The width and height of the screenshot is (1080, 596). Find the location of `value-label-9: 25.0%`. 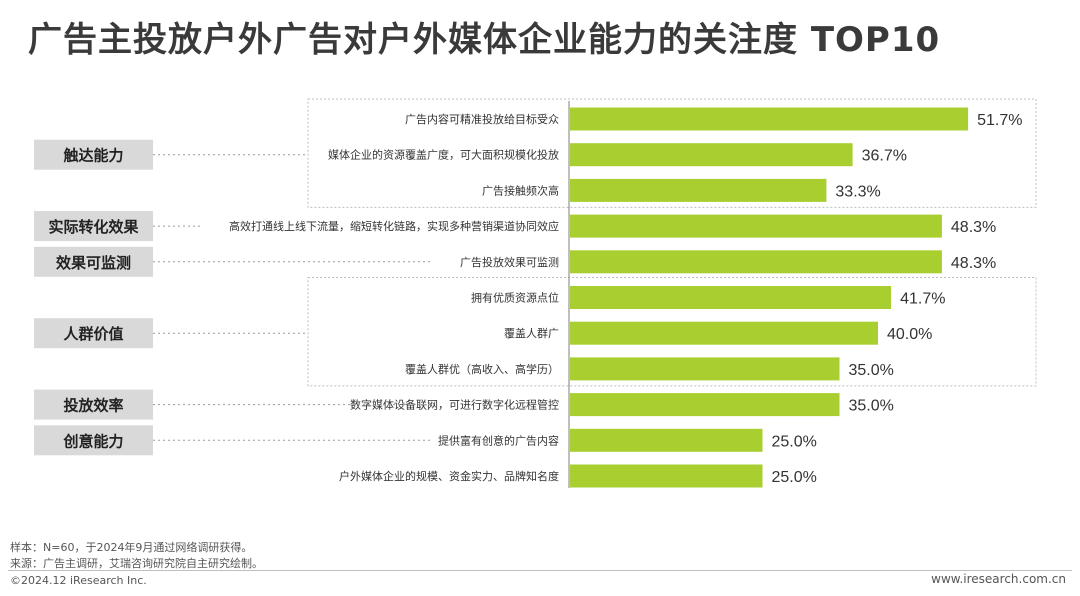

value-label-9: 25.0% is located at coordinates (794, 441).